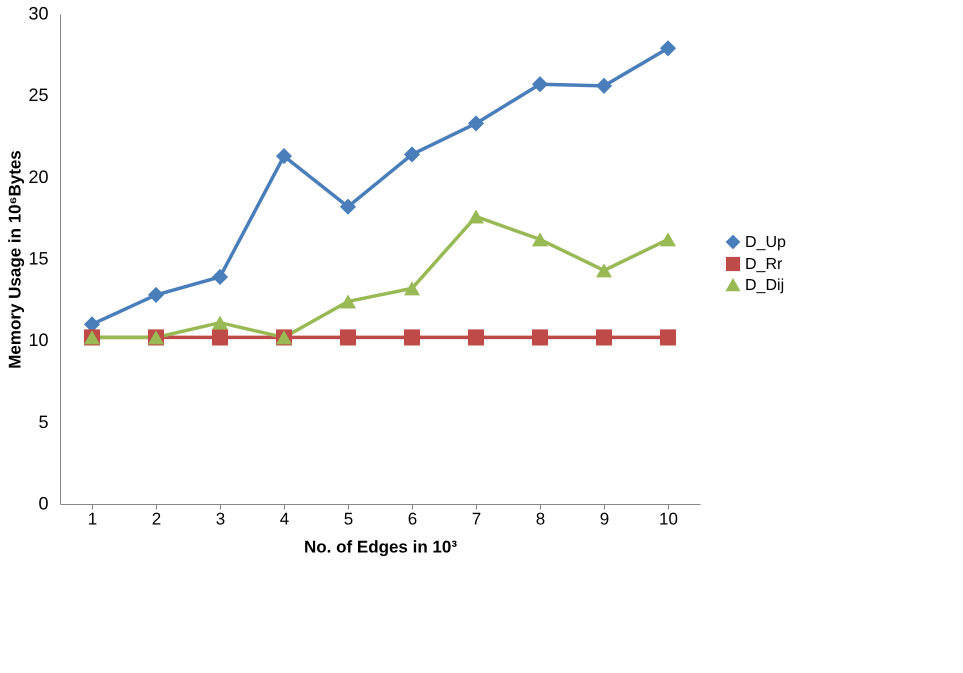 Image resolution: width=963 pixels, height=673 pixels. I want to click on y-tick-label: 5, so click(43, 422).